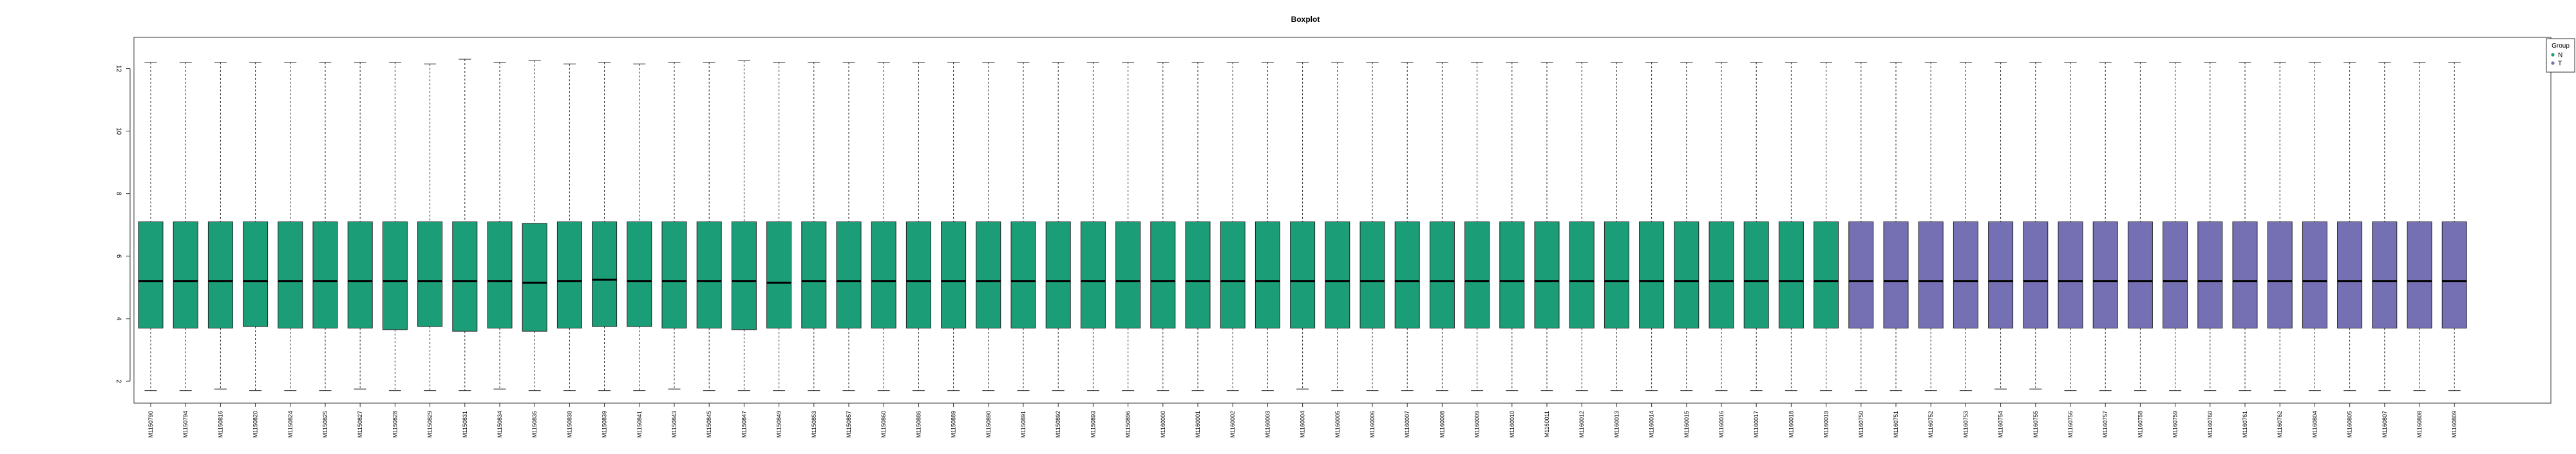 This screenshot has width=2576, height=454. Describe the element at coordinates (534, 226) in the screenshot. I see `box-M1150835` at that location.